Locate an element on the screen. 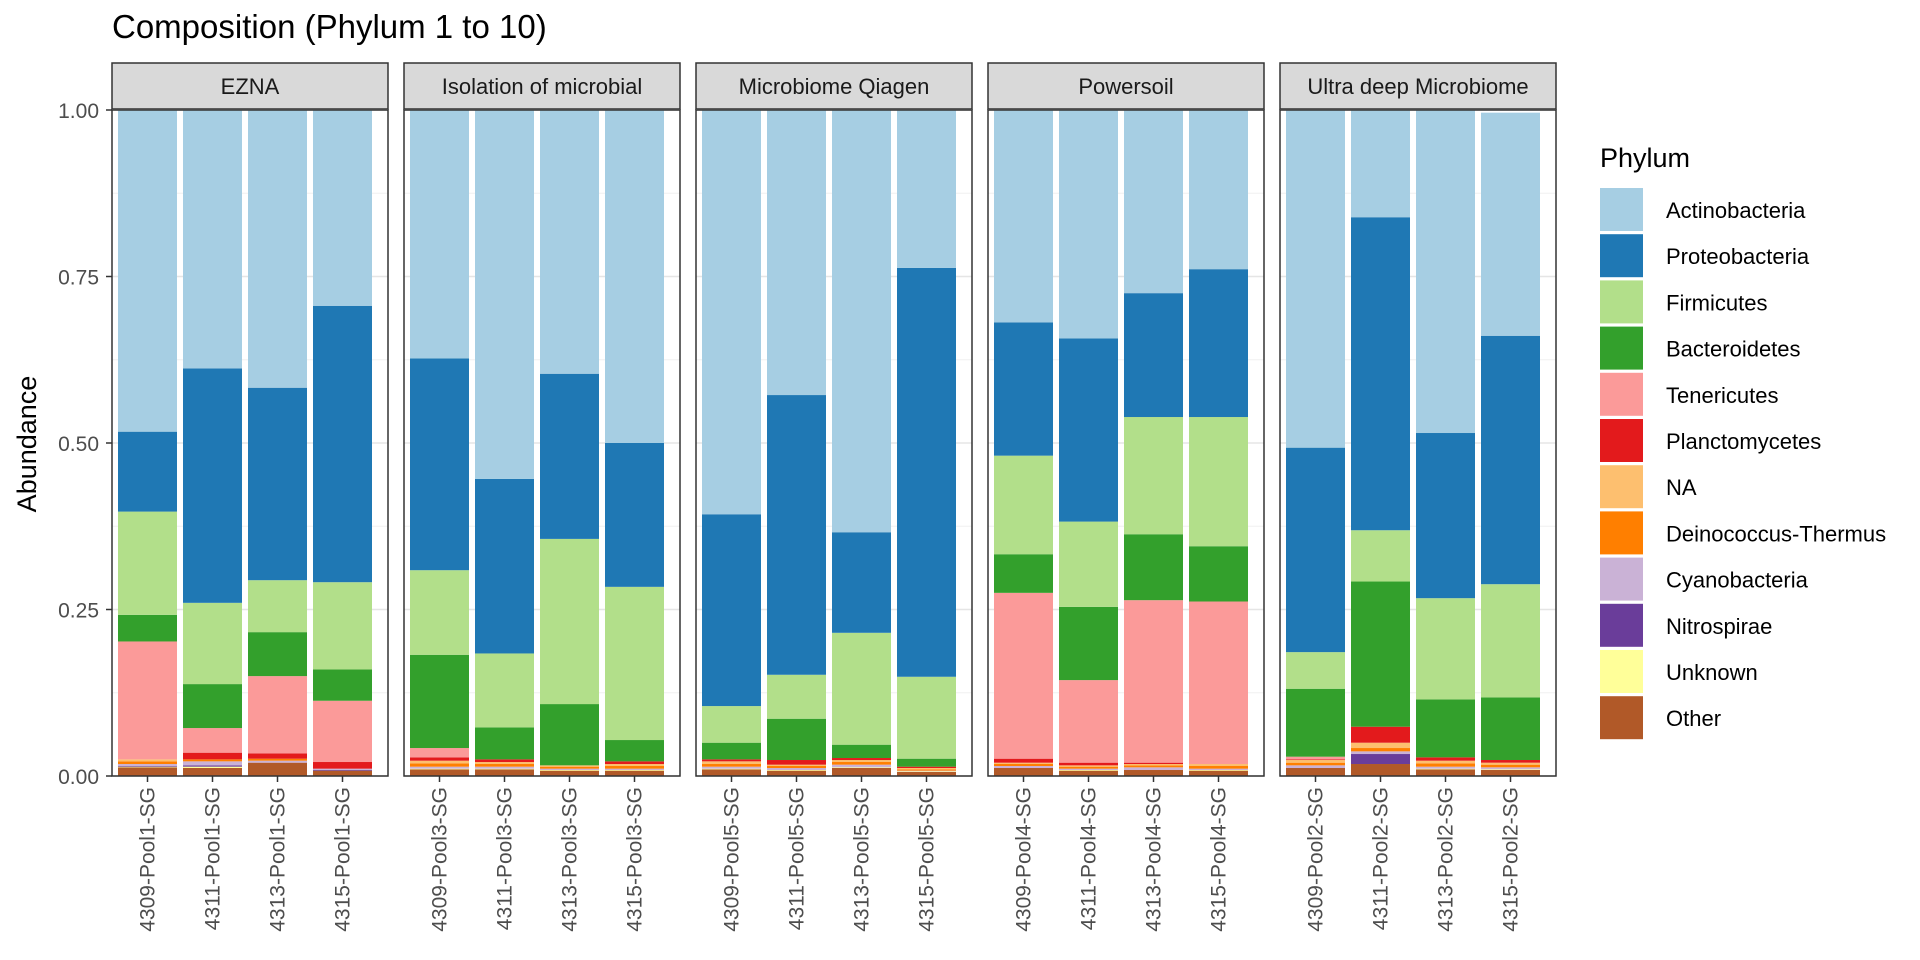  panel-border is located at coordinates (1418, 443).